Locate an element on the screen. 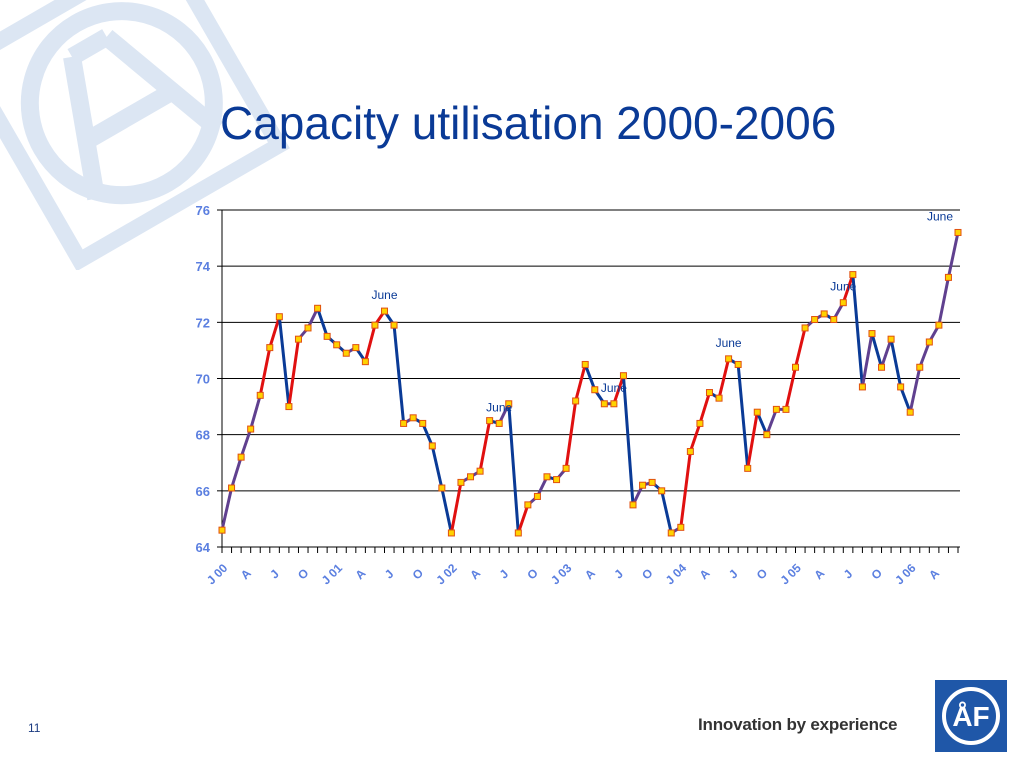  y-tick-label: 64 is located at coordinates (203, 547).